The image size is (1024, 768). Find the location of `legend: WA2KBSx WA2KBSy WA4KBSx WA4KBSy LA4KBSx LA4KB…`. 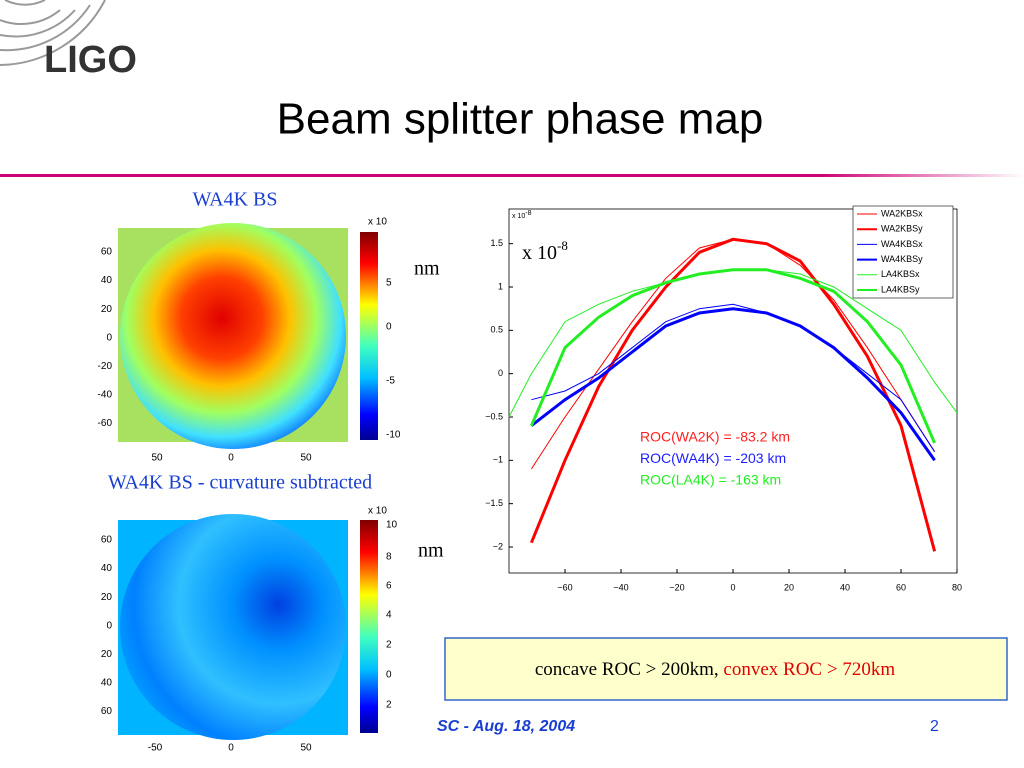

legend: WA2KBSx WA2KBSy WA4KBSx WA4KBSy LA4KBSx LA4KB… is located at coordinates (903, 252).